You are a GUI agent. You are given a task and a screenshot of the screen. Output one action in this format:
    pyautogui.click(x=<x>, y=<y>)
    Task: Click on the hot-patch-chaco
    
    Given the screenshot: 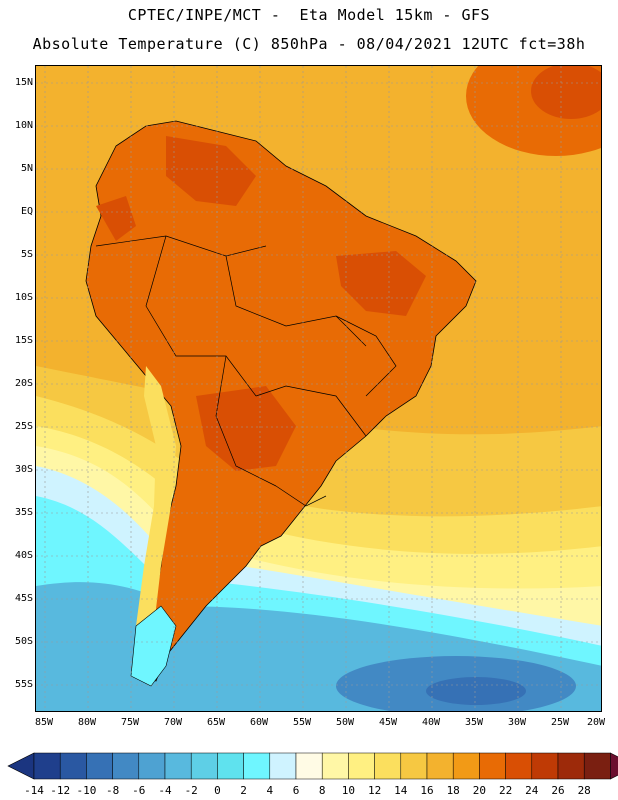 What is the action you would take?
    pyautogui.click(x=246, y=428)
    